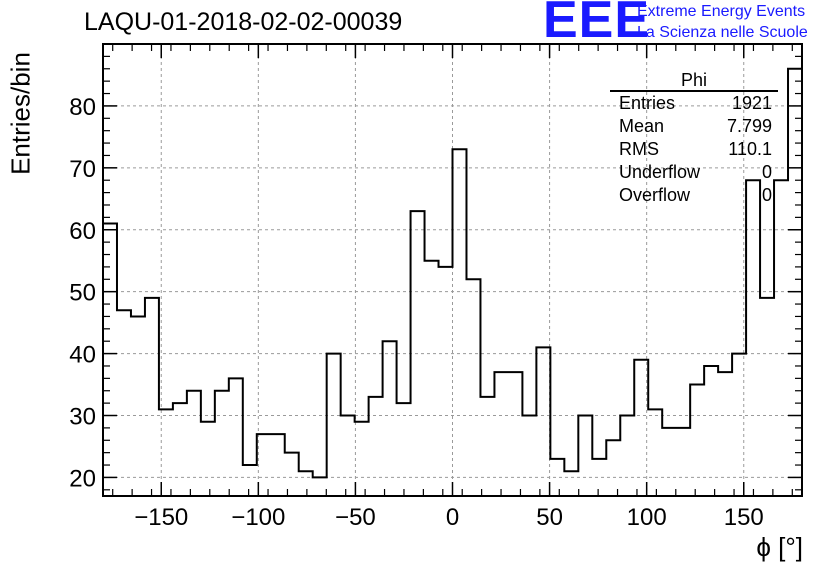 Image resolution: width=836 pixels, height=572 pixels. I want to click on stats-label-underflow: Underflow, so click(660, 172).